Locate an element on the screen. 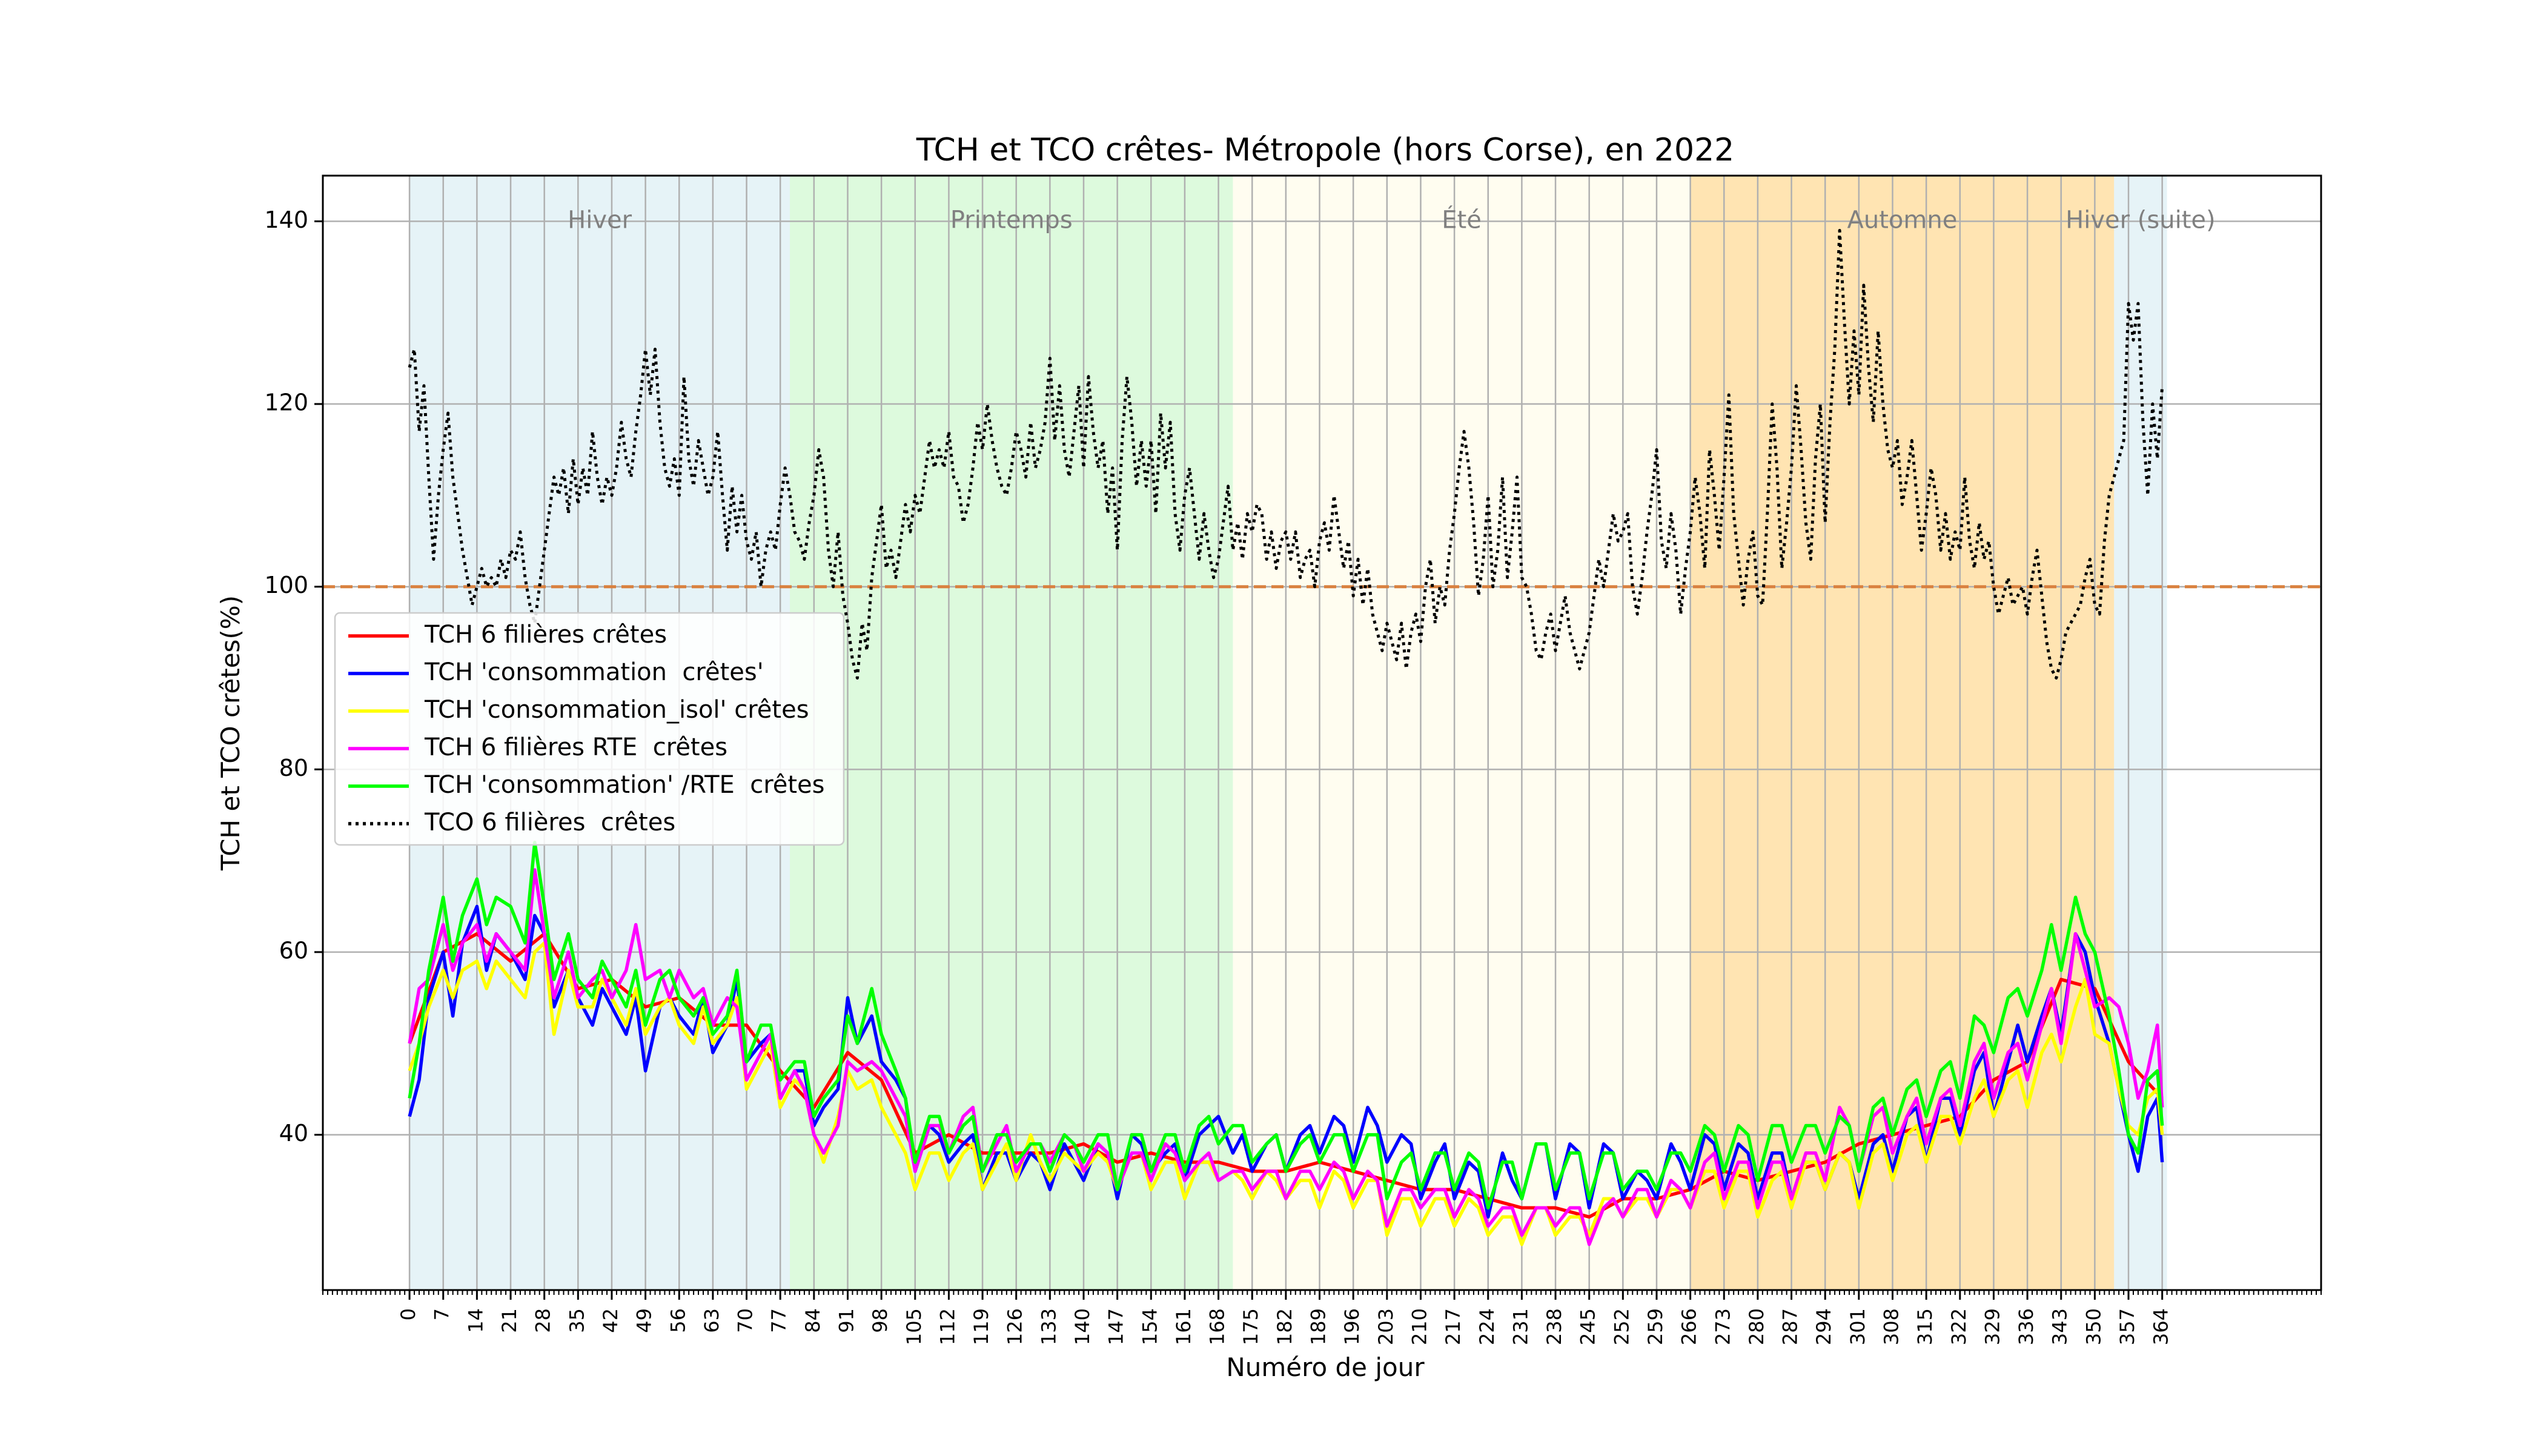  x-tick-label: 63 is located at coordinates (712, 1320).